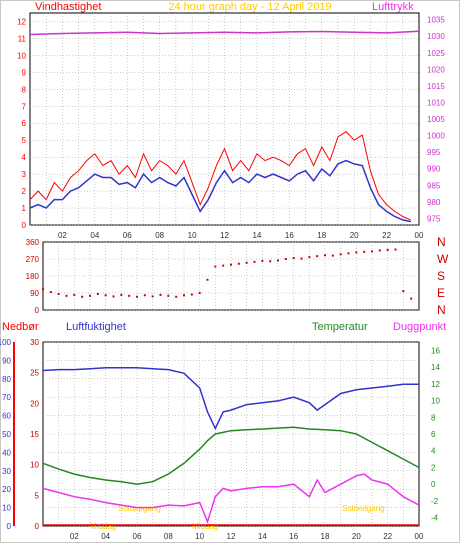 Image resolution: width=460 pixels, height=543 pixels. Describe the element at coordinates (24, 157) in the screenshot. I see `wind-tick-label: 4` at that location.